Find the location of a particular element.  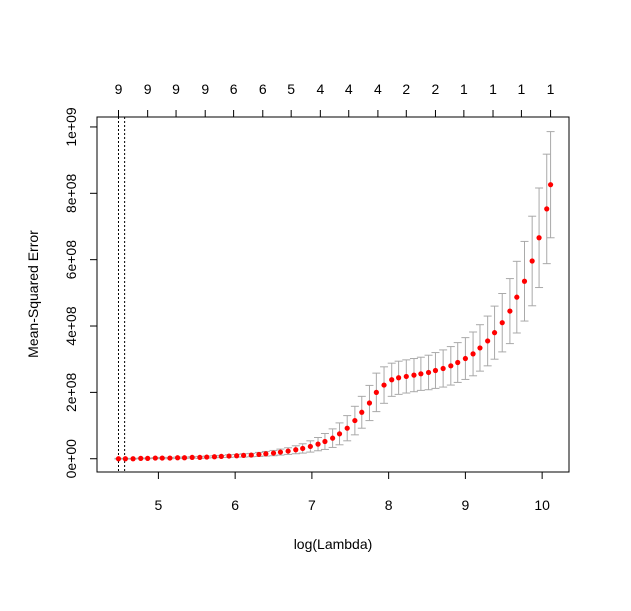

x-axis: 5 6 7 8 9 10 is located at coordinates (352, 492).